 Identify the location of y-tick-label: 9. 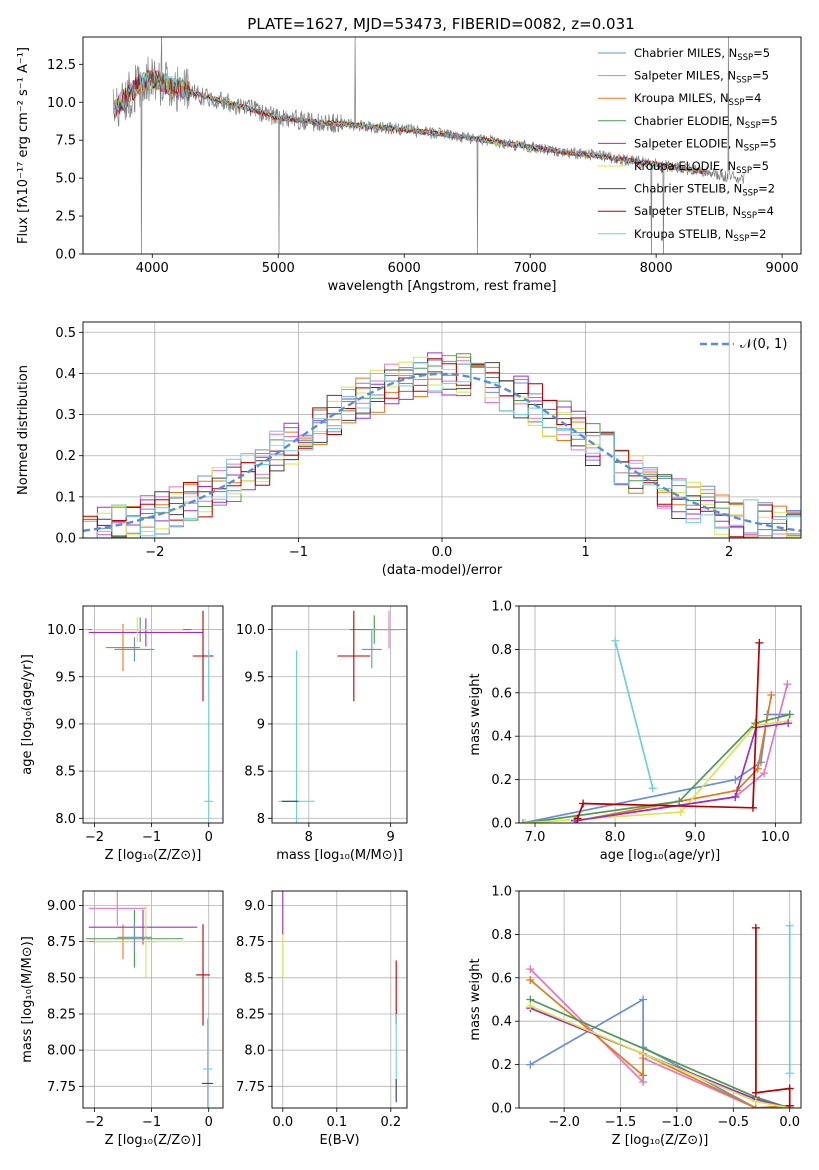
(261, 724).